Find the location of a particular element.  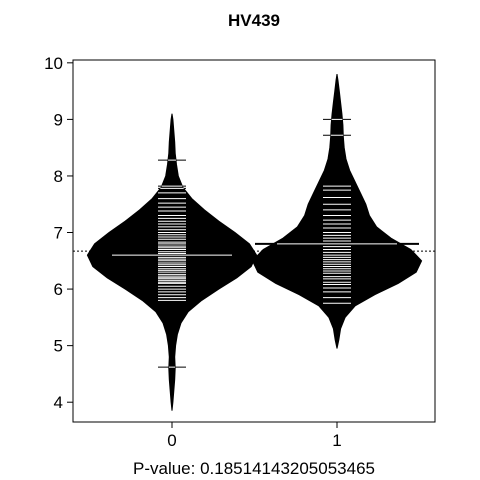

chart-title: HV439 is located at coordinates (254, 20).